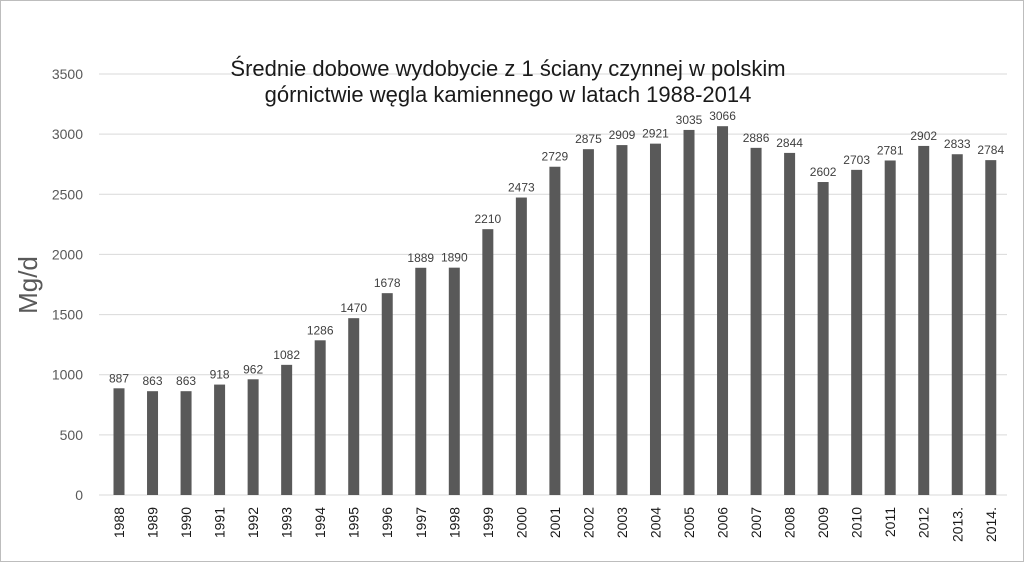 This screenshot has width=1024, height=562. I want to click on y-tick-label: 500, so click(72, 435).